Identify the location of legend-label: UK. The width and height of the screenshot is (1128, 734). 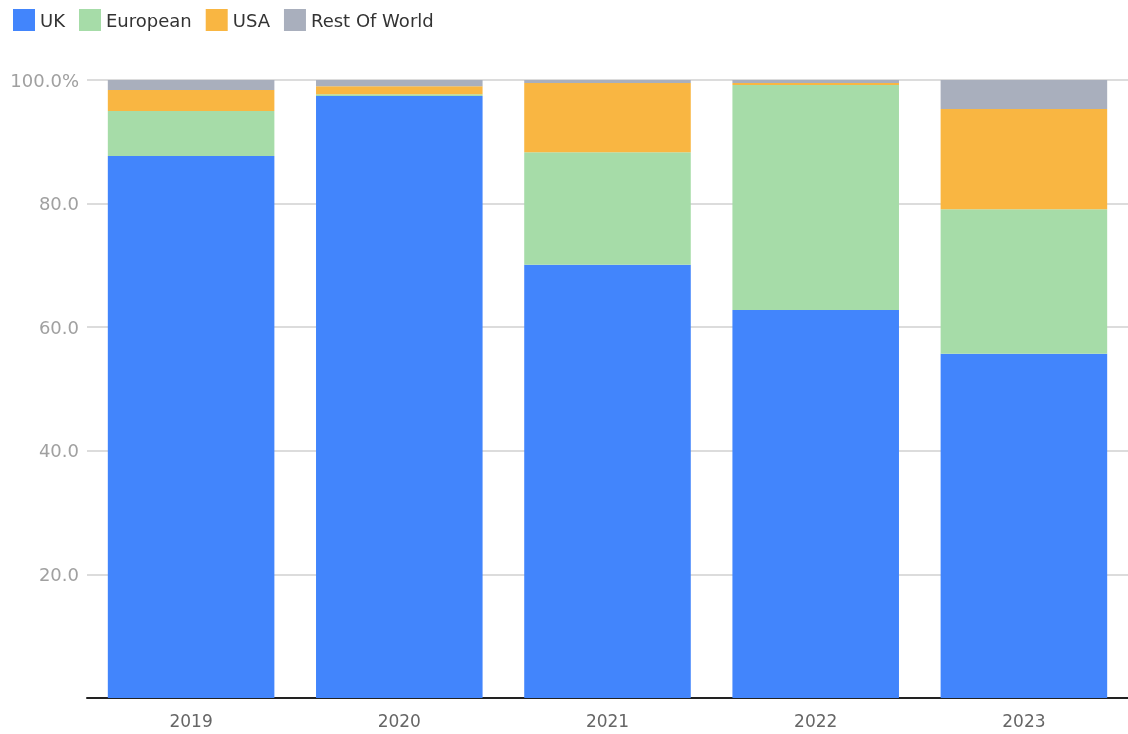
(53, 20).